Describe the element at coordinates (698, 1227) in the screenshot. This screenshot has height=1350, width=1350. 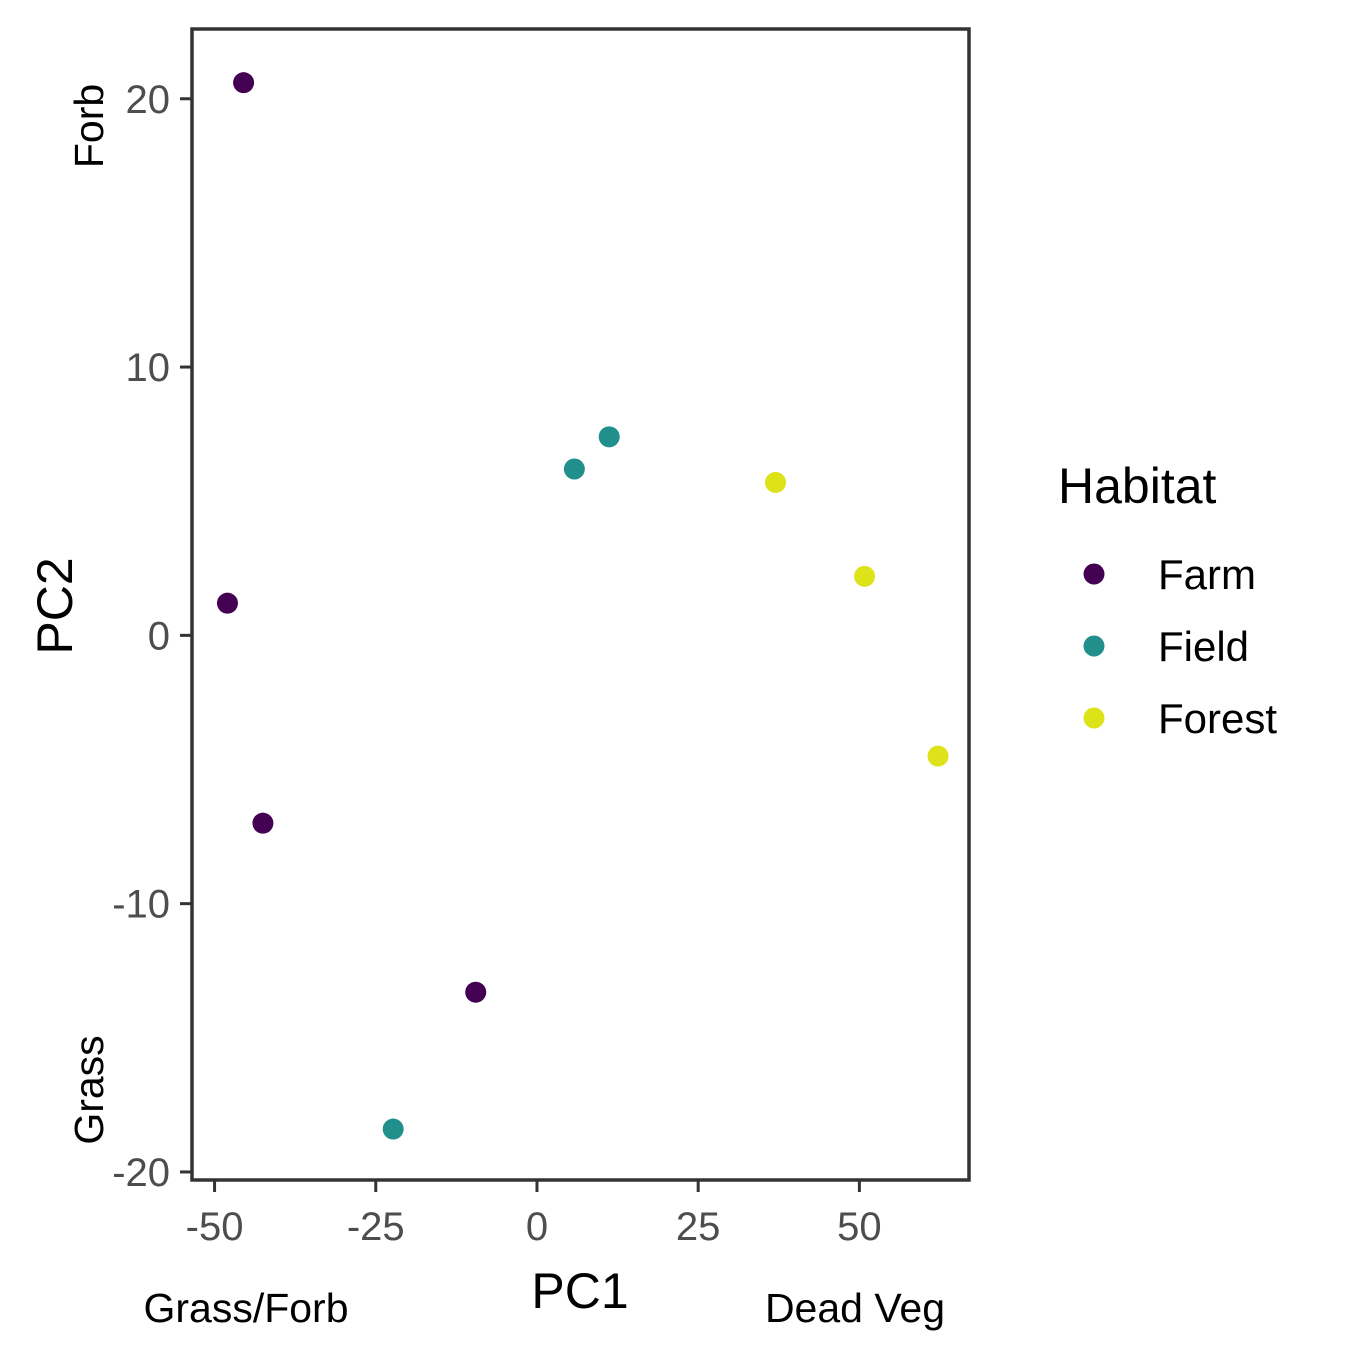
I see `x-tick-label: 25` at that location.